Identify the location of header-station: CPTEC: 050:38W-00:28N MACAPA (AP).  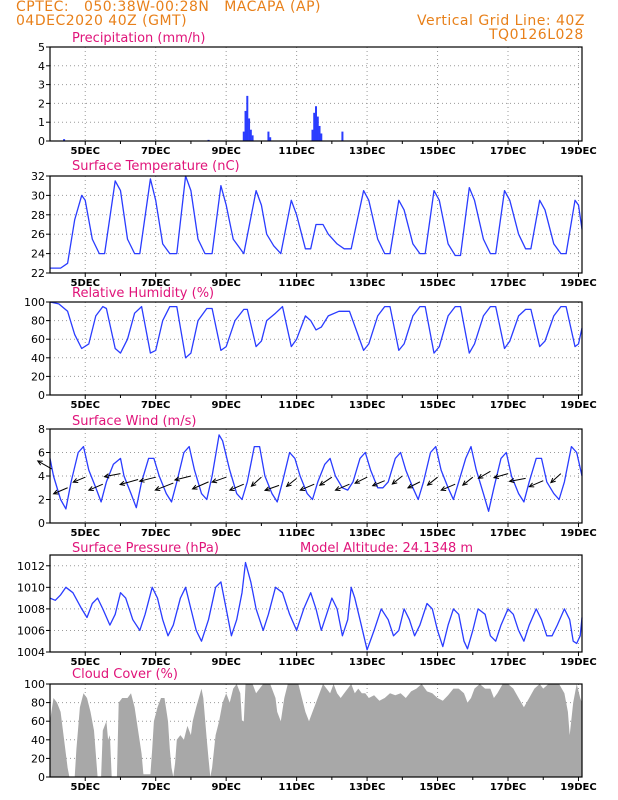
(168, 7).